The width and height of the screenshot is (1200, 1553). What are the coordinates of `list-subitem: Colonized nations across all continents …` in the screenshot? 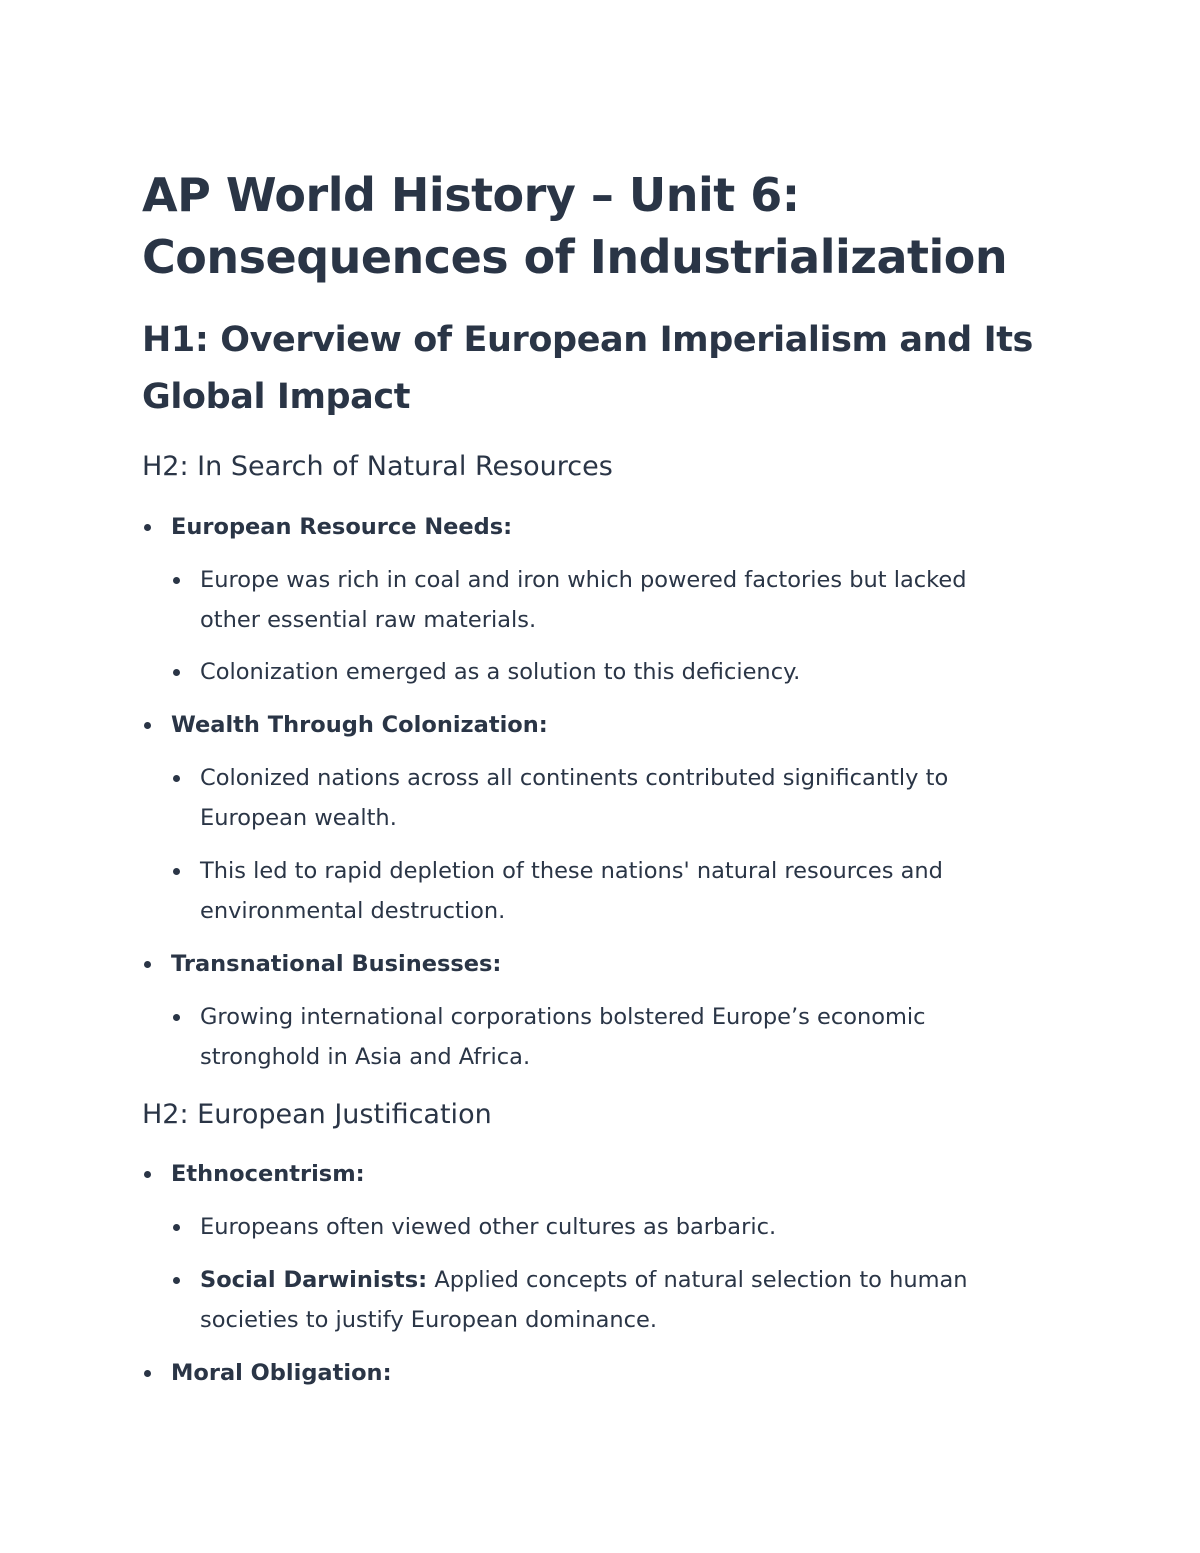 It's located at (561, 798).